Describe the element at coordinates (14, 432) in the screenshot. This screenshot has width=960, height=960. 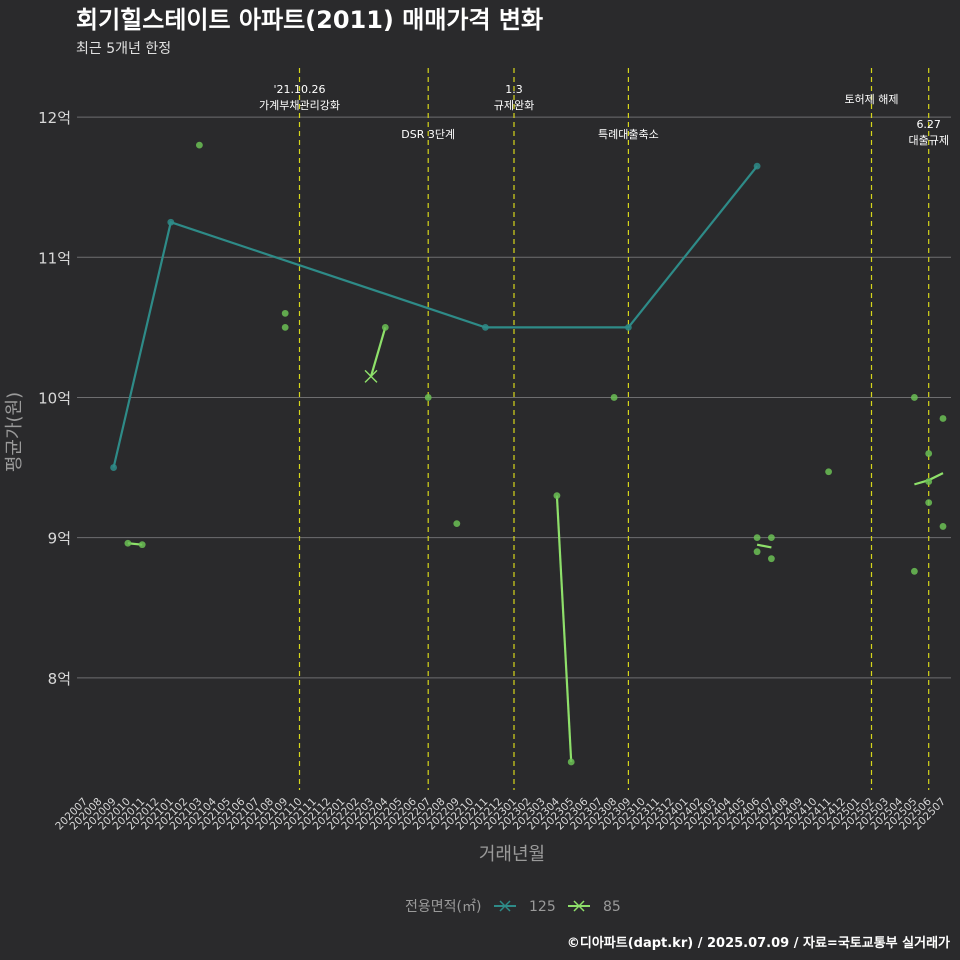
I see `y-axis-label: 평균가(원)` at that location.